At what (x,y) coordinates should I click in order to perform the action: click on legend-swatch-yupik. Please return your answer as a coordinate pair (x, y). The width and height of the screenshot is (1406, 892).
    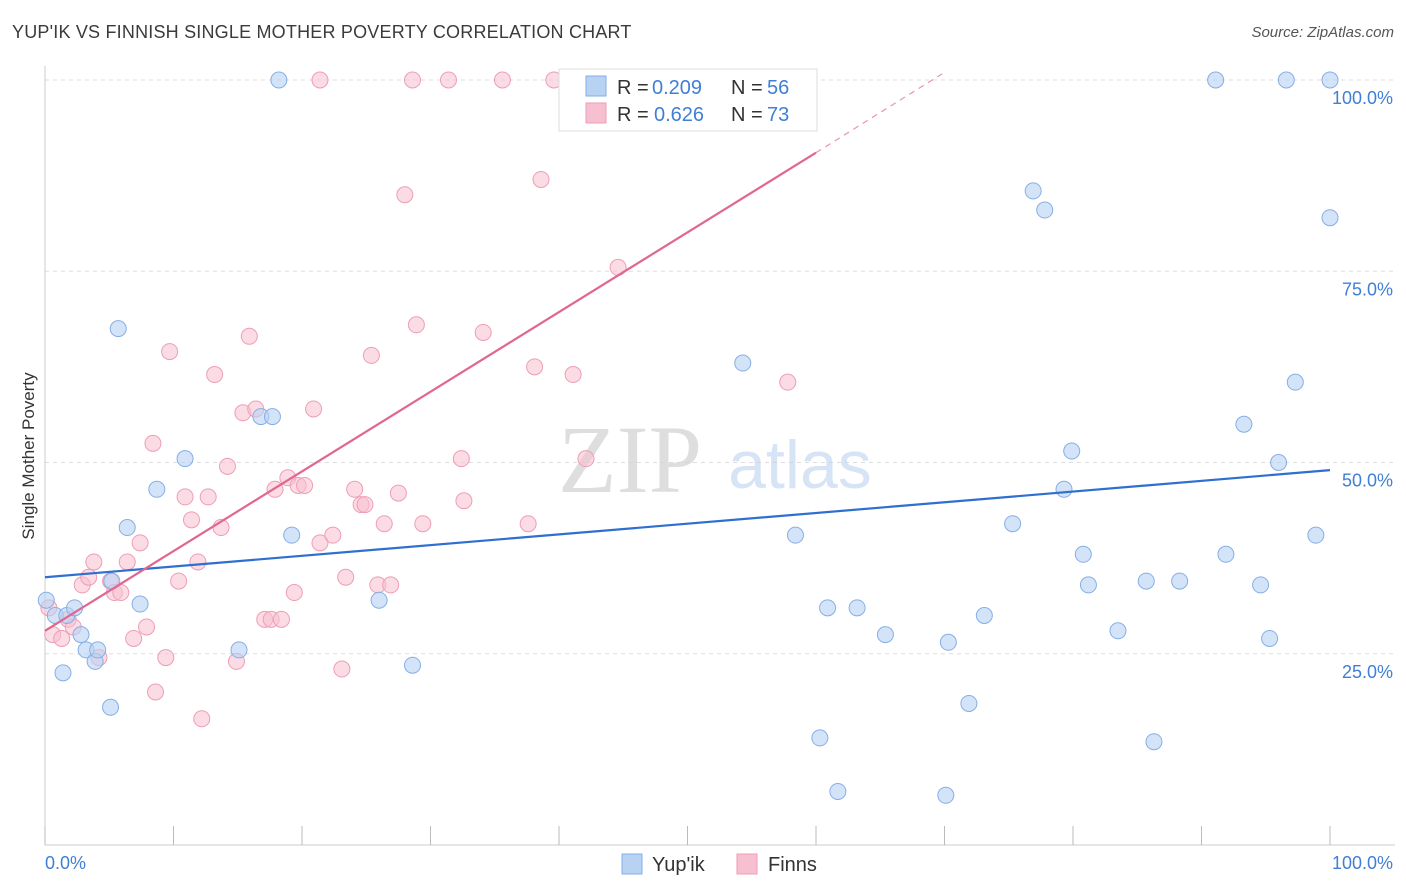
    Looking at the image, I should click on (632, 864).